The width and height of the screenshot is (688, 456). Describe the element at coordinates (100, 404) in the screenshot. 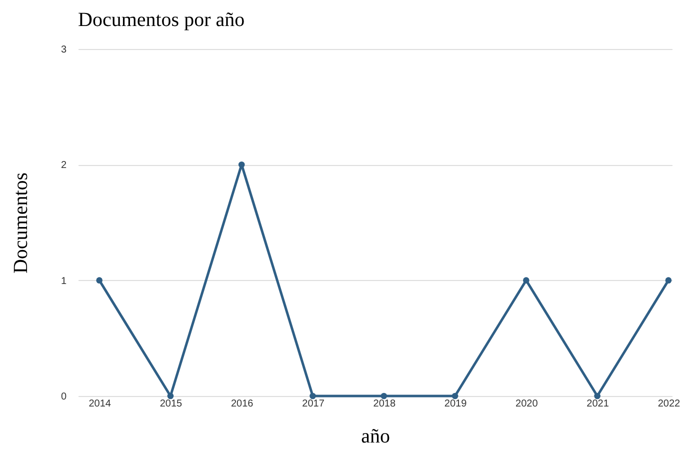

I see `x-tick-label: 2014` at that location.